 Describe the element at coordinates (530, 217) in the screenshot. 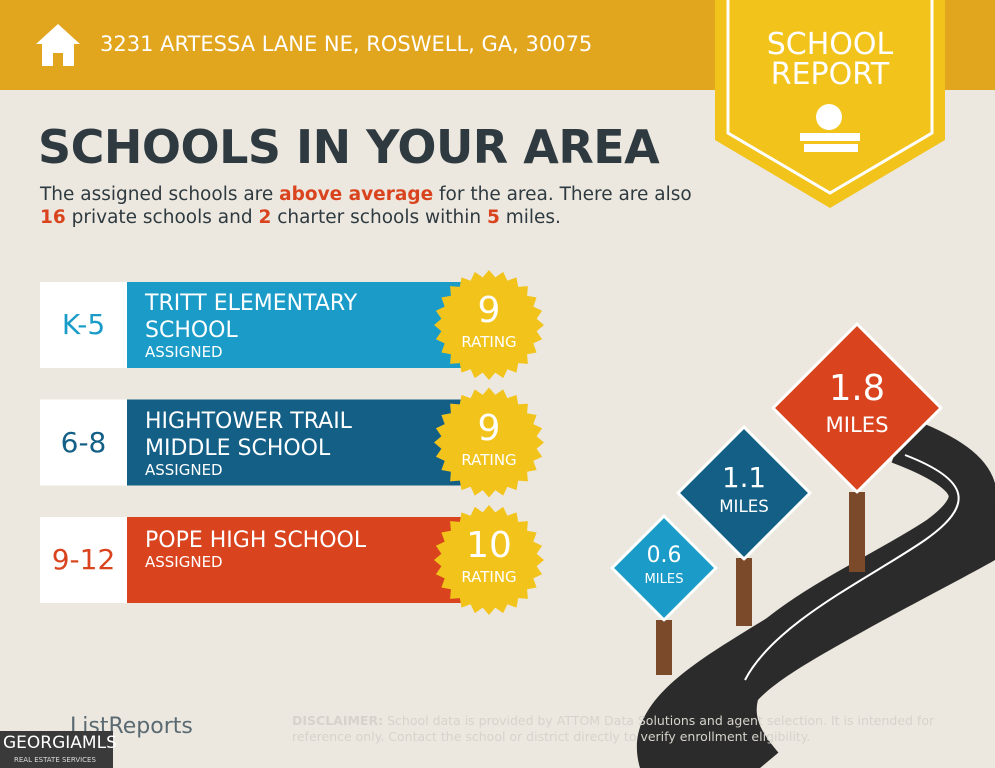

I see `intro-text: miles.` at that location.